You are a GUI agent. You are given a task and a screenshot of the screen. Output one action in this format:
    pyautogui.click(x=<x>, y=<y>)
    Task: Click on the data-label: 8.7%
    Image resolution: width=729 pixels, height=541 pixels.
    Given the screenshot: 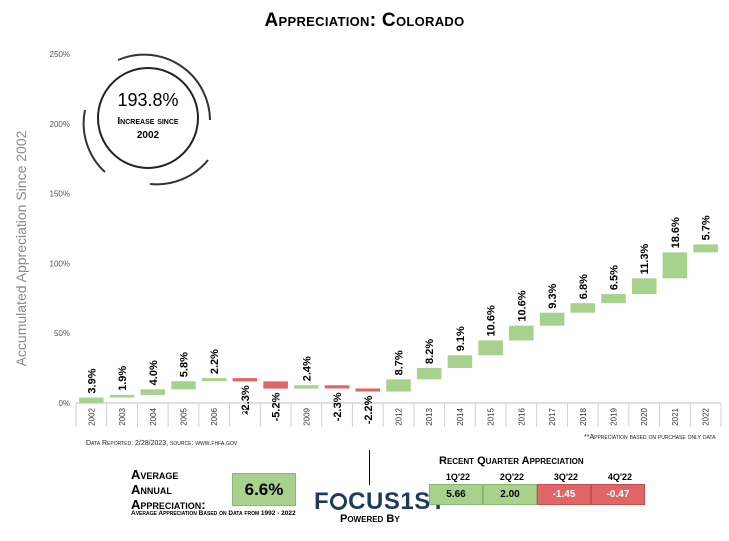 What is the action you would take?
    pyautogui.click(x=400, y=362)
    